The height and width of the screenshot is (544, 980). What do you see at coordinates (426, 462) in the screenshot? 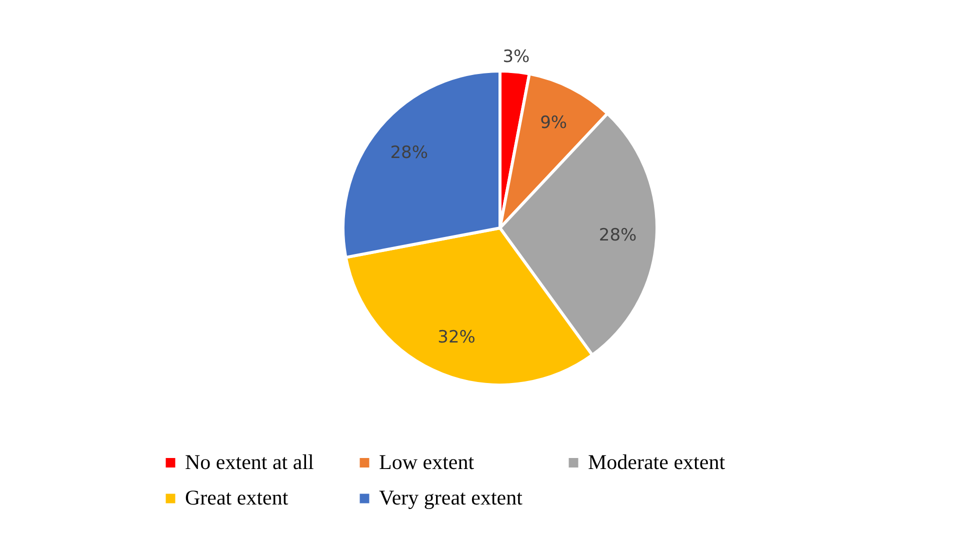
I see `legend-label: Low extent` at bounding box center [426, 462].